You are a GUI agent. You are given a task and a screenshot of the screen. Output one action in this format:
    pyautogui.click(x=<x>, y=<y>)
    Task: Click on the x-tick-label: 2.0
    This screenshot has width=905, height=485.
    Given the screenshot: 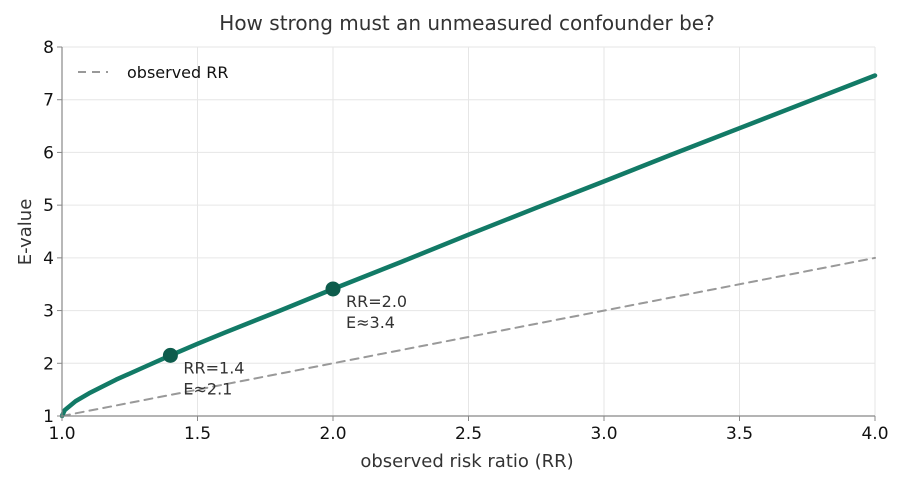 What is the action you would take?
    pyautogui.click(x=332, y=434)
    